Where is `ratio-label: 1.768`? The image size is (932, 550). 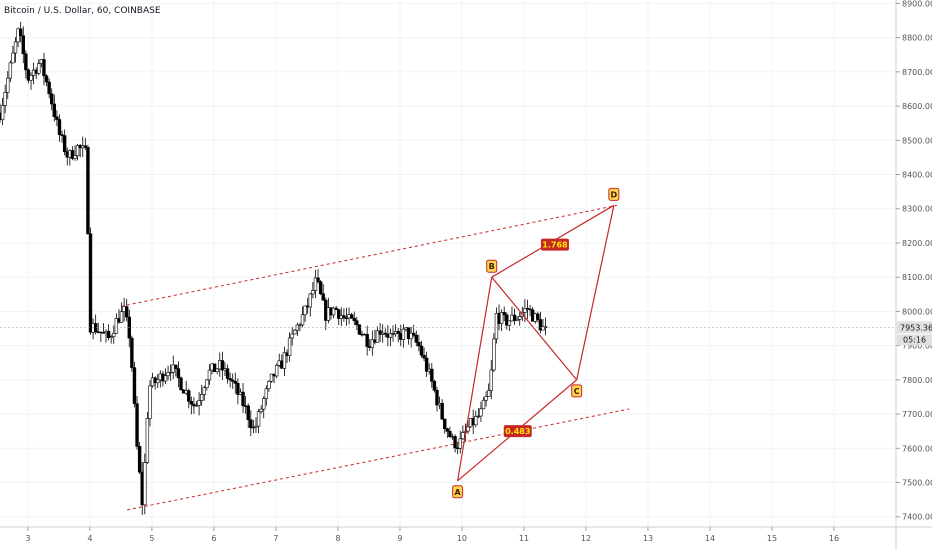
ratio-label: 1.768 is located at coordinates (555, 245).